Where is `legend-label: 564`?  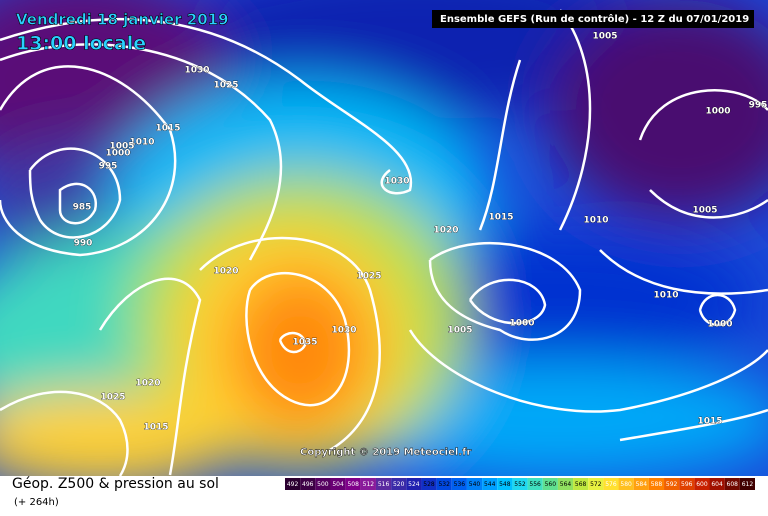
legend-label: 564 is located at coordinates (566, 484).